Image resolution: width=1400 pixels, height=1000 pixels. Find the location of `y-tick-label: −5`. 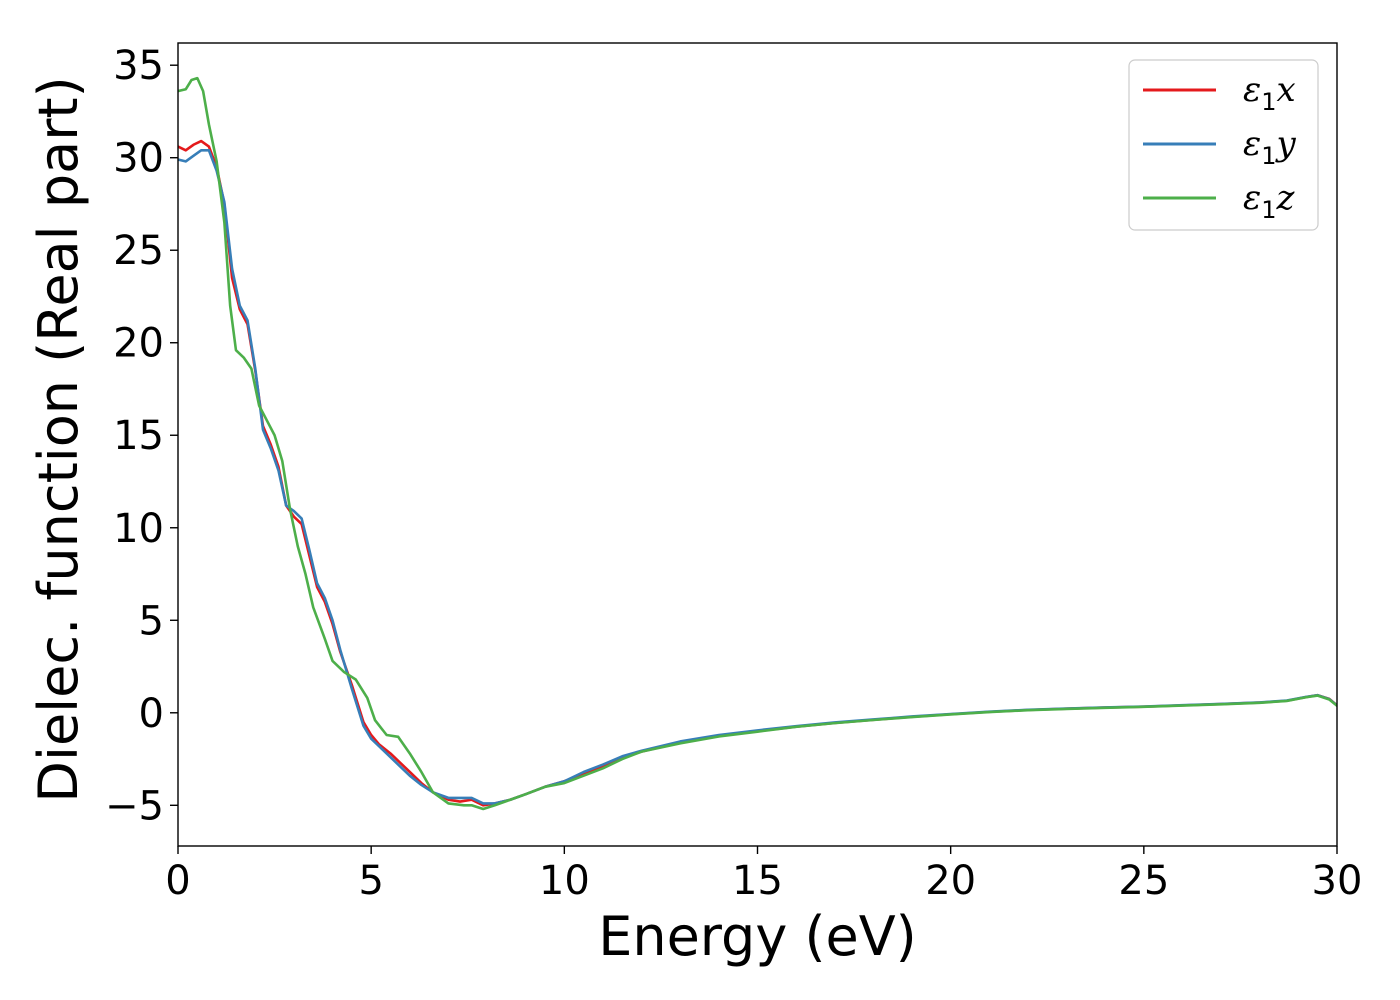

y-tick-label: −5 is located at coordinates (134, 806).